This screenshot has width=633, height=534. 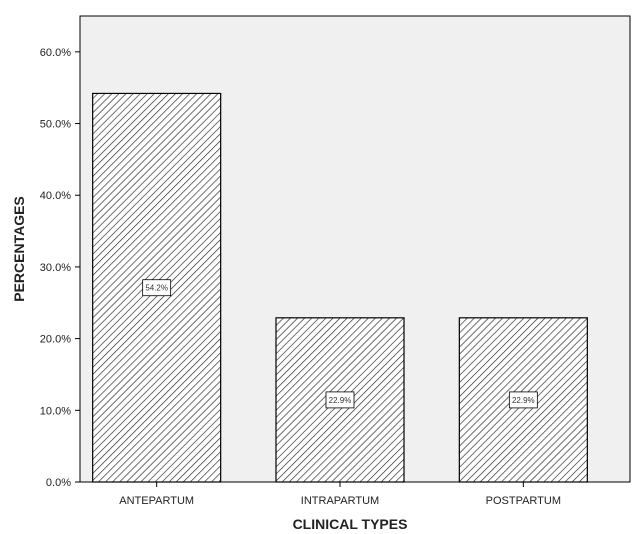 What do you see at coordinates (55, 196) in the screenshot?
I see `y-tick-label: 40.0%` at bounding box center [55, 196].